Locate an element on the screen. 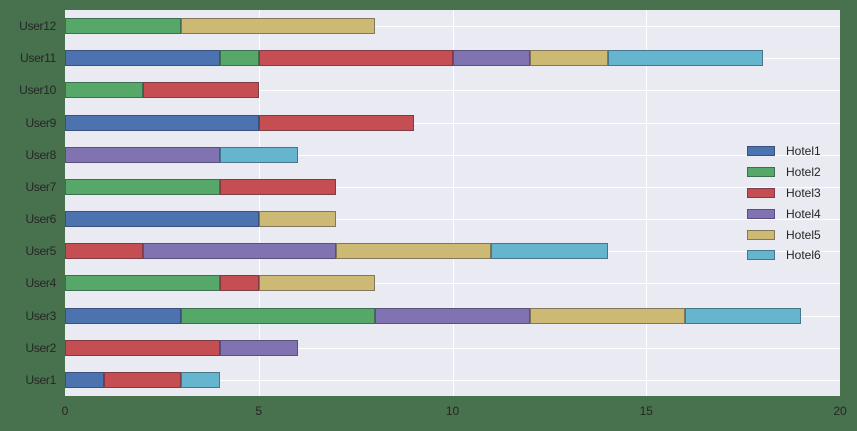 The width and height of the screenshot is (857, 431). legend-item-hotel2: Hotel2 is located at coordinates (784, 172).